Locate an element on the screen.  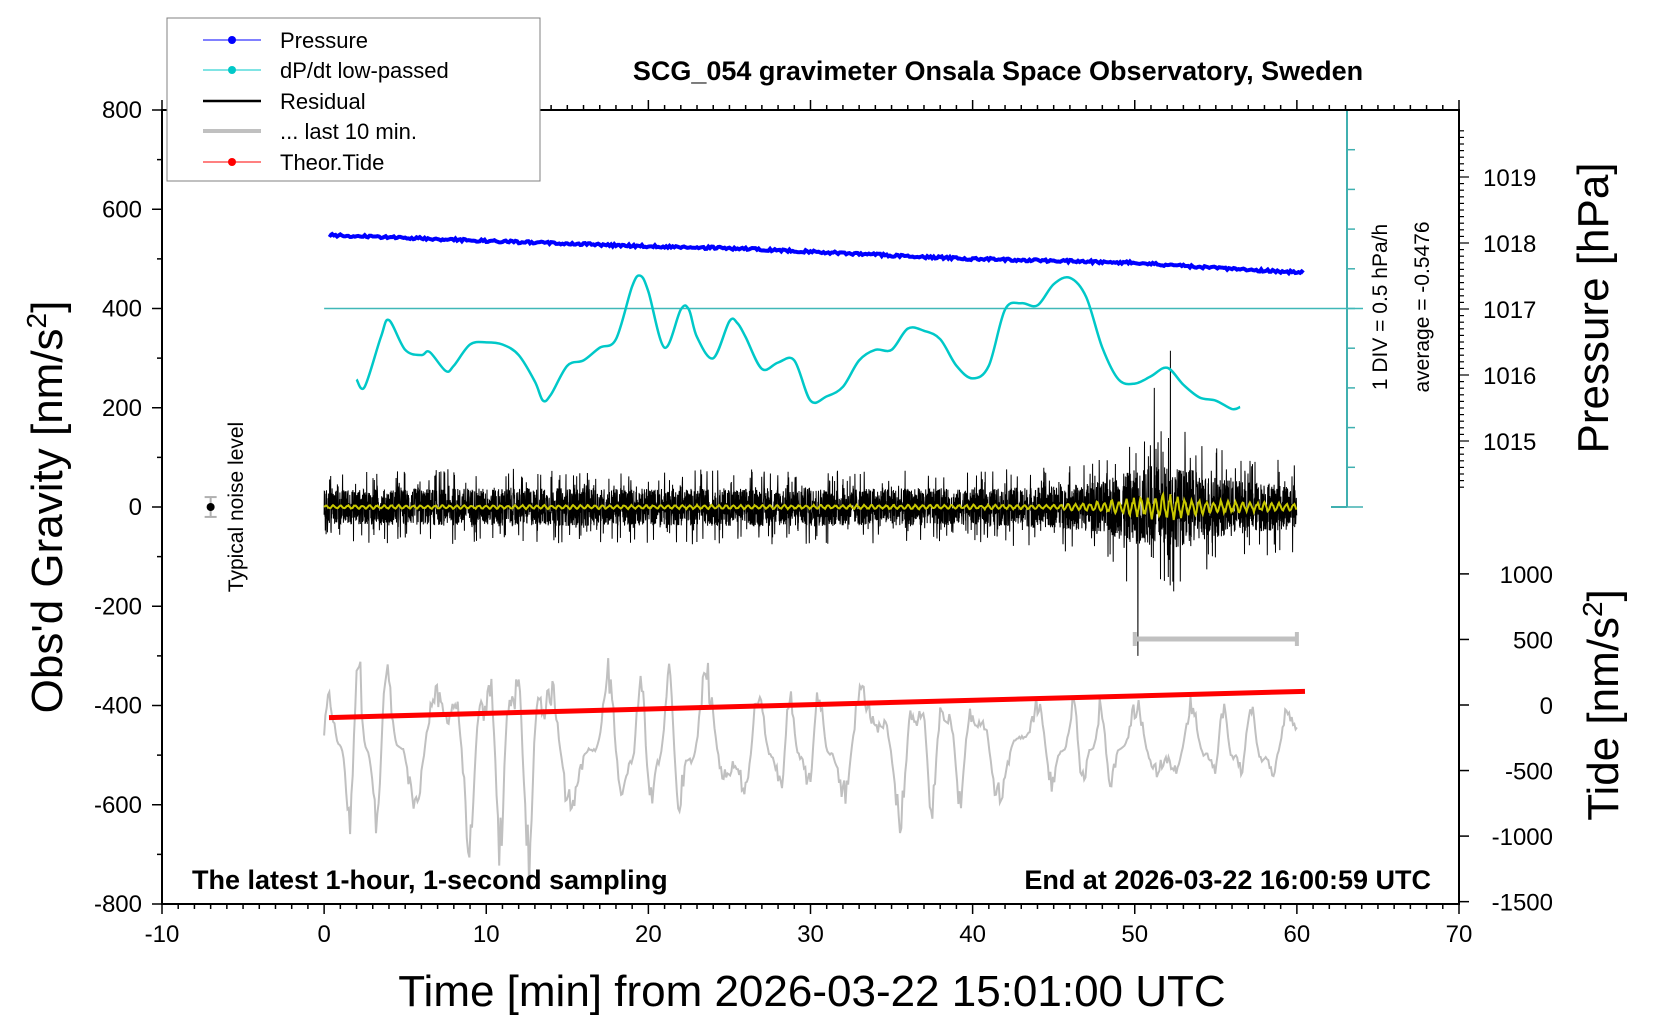
x-tick-label: -10 is located at coordinates (162, 934).